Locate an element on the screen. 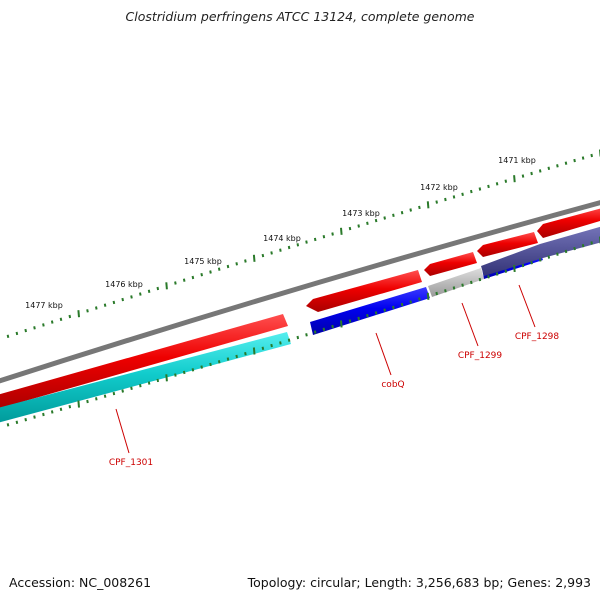 The height and width of the screenshot is (600, 600). scale-label-1476: 1476 kbp is located at coordinates (124, 284).